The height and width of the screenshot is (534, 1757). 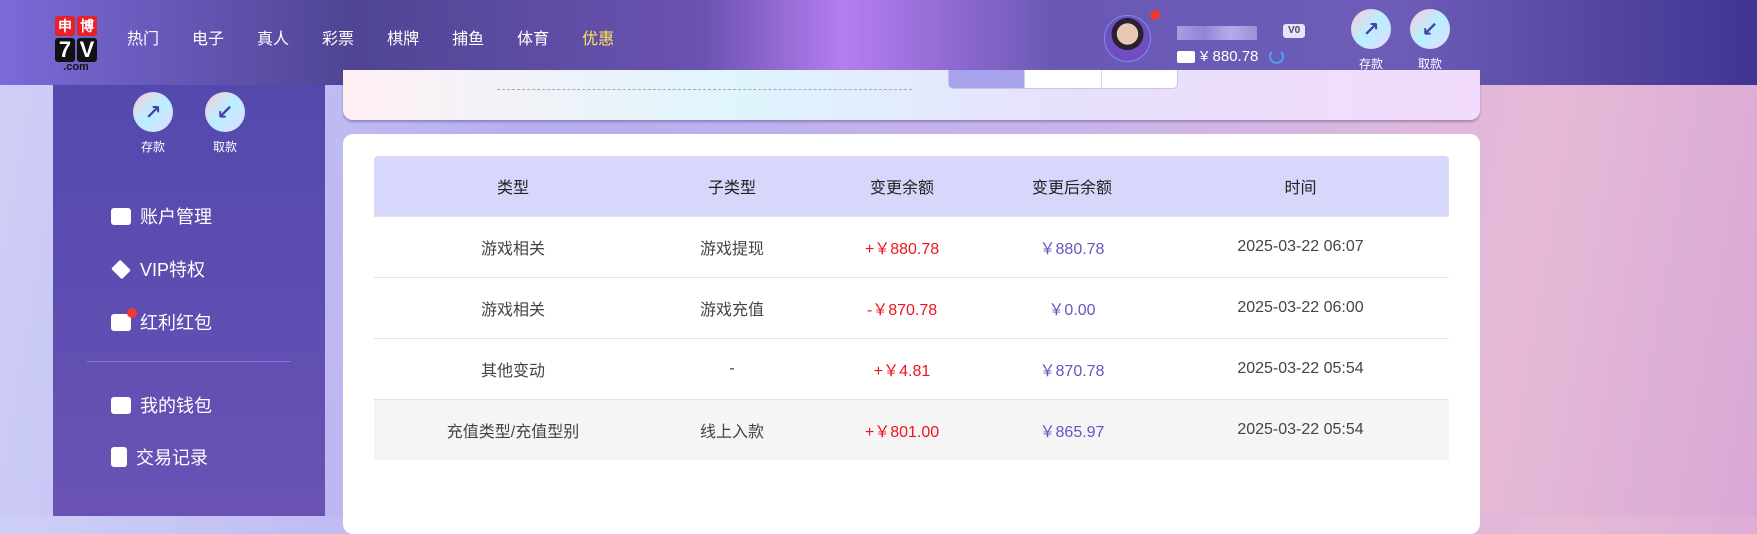 What do you see at coordinates (121, 216) in the screenshot?
I see `card-icon` at bounding box center [121, 216].